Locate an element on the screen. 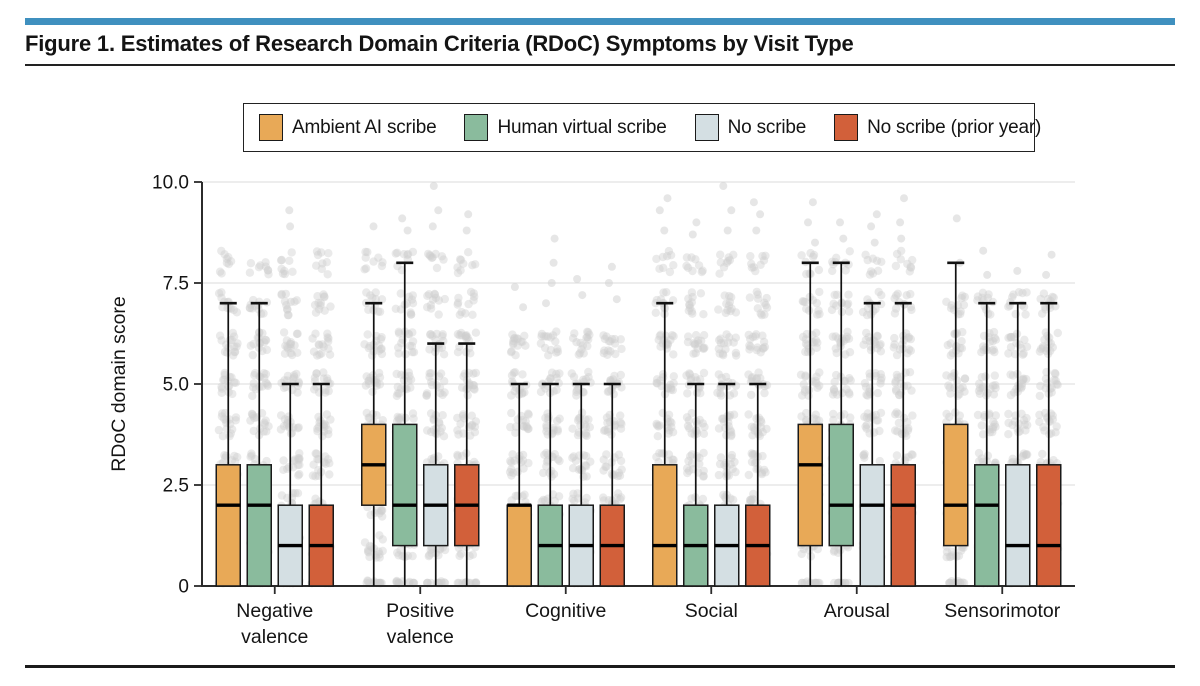  legend-swatch-no-scribe is located at coordinates (706, 127).